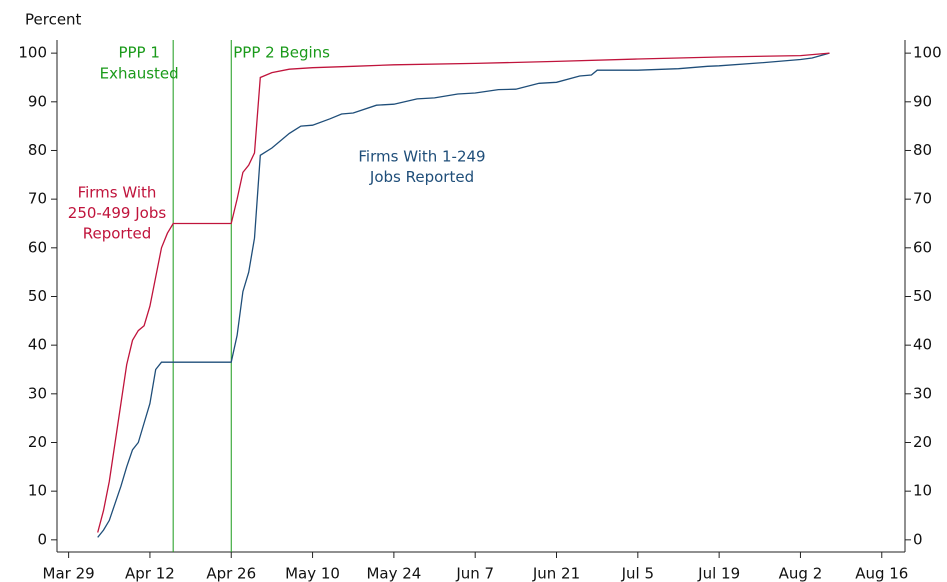 Image resolution: width=947 pixels, height=582 pixels. Describe the element at coordinates (37, 150) in the screenshot. I see `y-tick-label: 80` at that location.